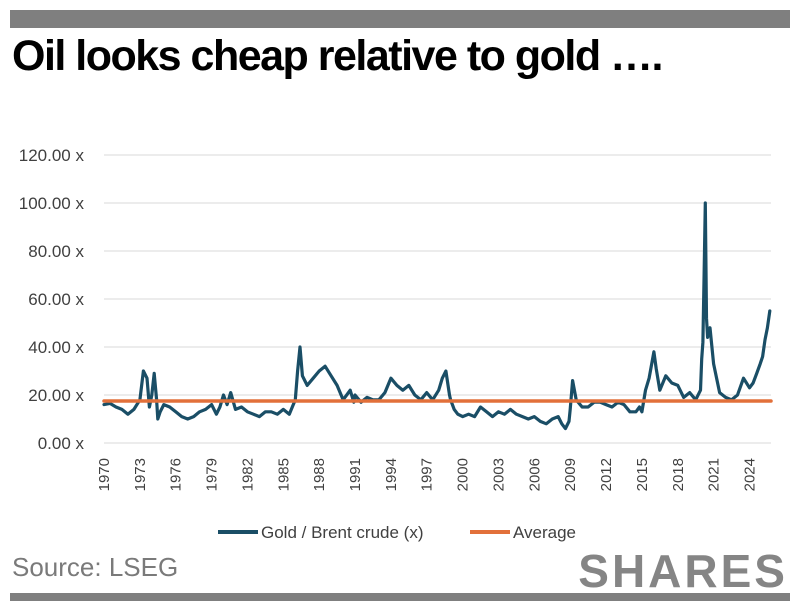 This screenshot has height=615, width=800. Describe the element at coordinates (498, 474) in the screenshot. I see `x-tick-label: 2003` at that location.